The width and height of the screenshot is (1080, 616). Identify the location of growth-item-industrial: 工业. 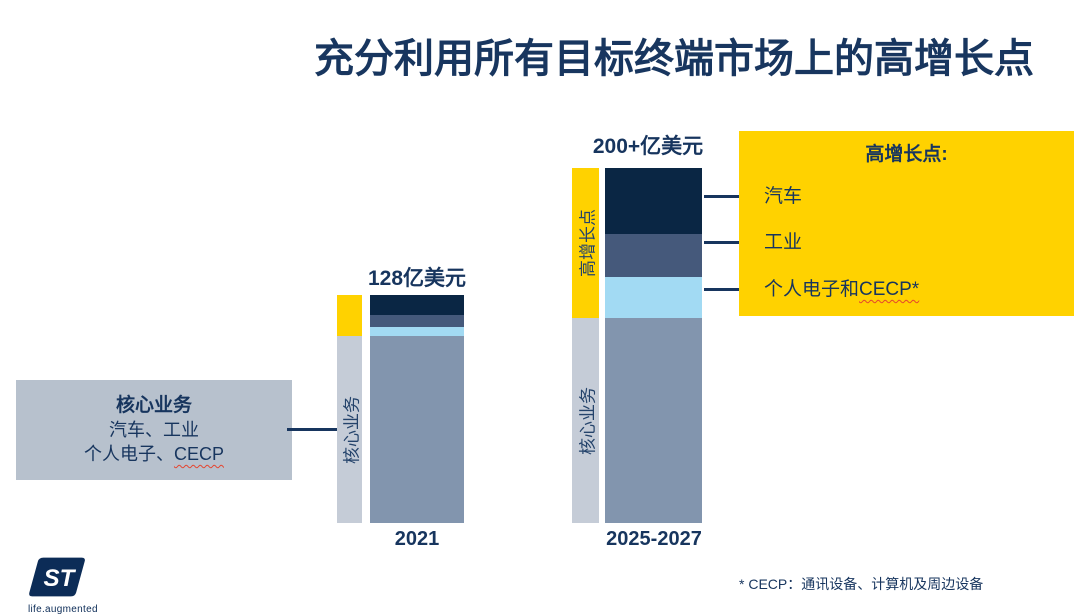
(783, 243).